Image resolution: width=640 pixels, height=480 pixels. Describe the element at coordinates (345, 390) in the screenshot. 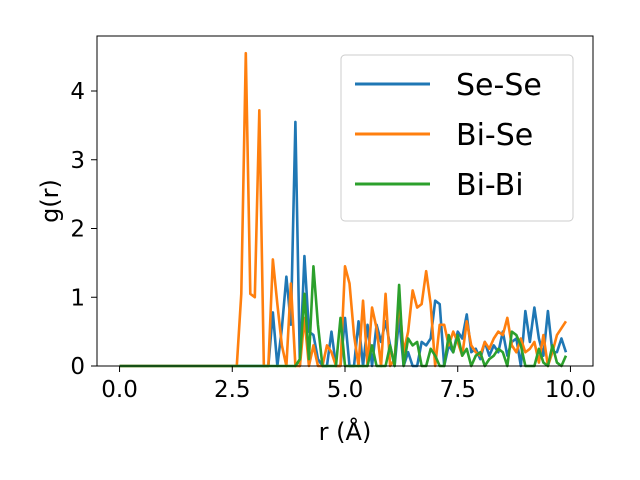

I see `x-tick-label: 5.0` at that location.